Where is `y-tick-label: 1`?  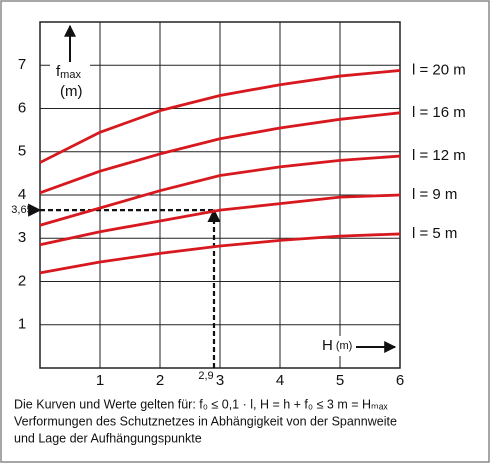
y-tick-label: 1 is located at coordinates (22, 324).